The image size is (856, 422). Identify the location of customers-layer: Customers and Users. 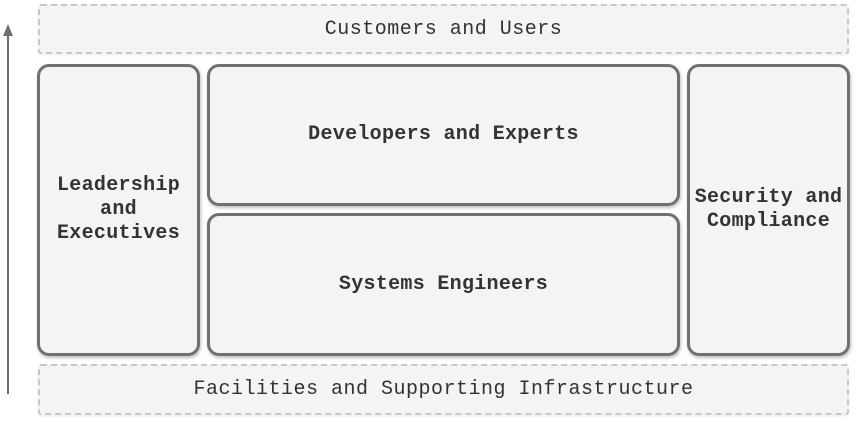
(443, 29).